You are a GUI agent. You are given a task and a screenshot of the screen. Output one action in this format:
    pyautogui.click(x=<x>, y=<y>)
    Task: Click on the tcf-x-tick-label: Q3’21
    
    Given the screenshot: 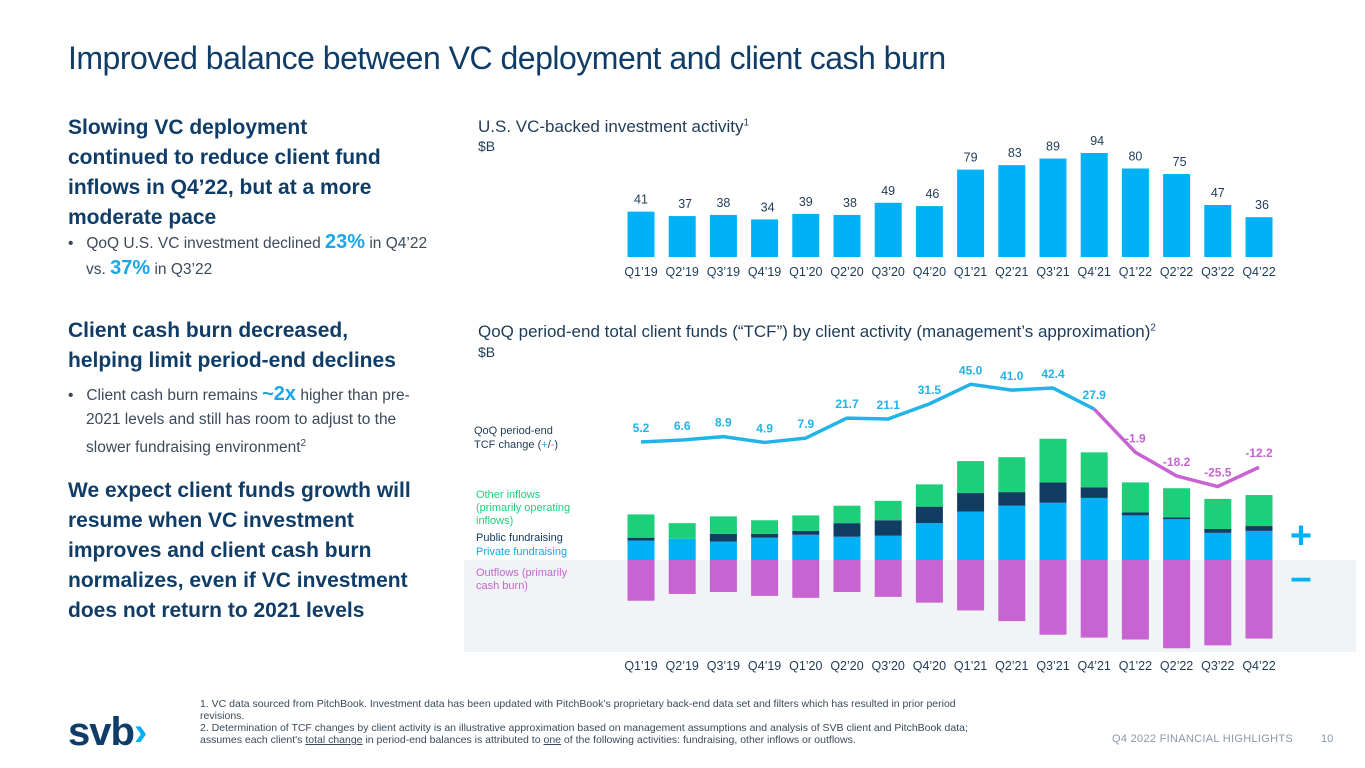 What is the action you would take?
    pyautogui.click(x=1052, y=666)
    